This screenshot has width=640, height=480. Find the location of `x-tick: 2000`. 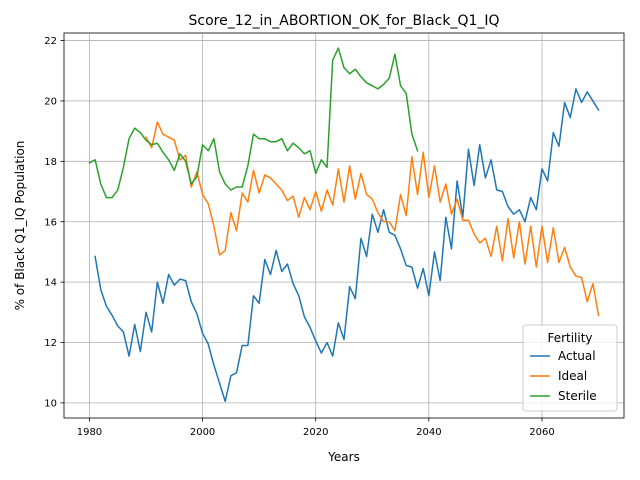

x-tick: 2000 is located at coordinates (202, 428).